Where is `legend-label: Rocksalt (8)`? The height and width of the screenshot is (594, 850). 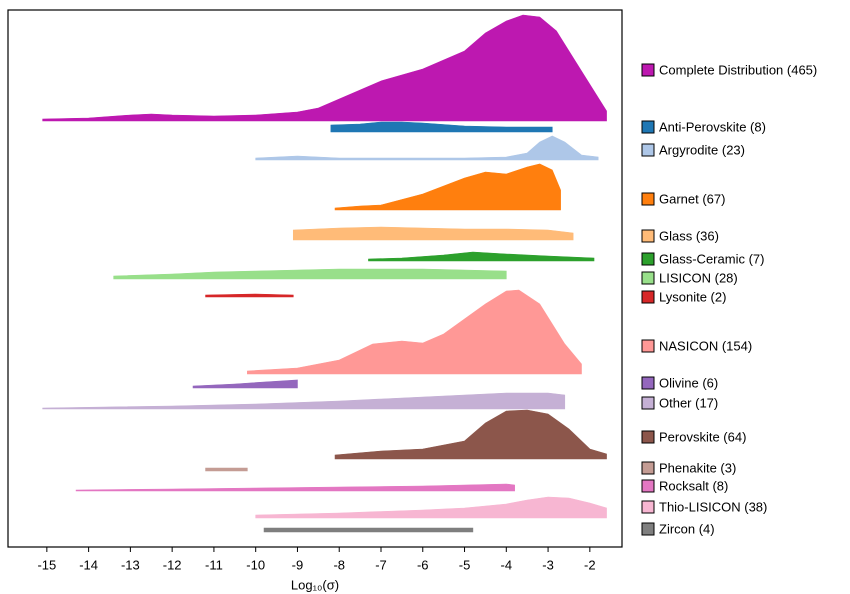 legend-label: Rocksalt (8) is located at coordinates (693, 485).